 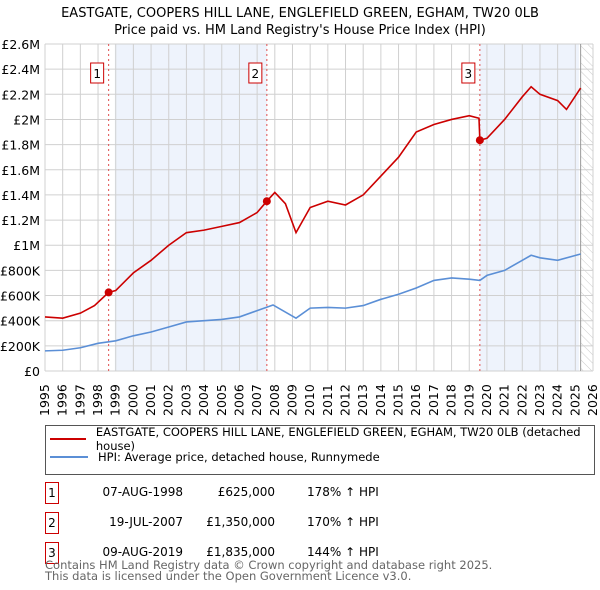 What do you see at coordinates (203, 400) in the screenshot?
I see `x-tick-label: 2004` at bounding box center [203, 400].